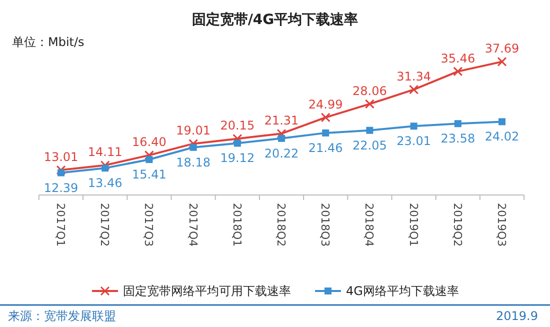 Image resolution: width=550 pixels, height=327 pixels. What do you see at coordinates (48, 42) in the screenshot?
I see `chart-subtitle: 单位：Mbit/s` at bounding box center [48, 42].